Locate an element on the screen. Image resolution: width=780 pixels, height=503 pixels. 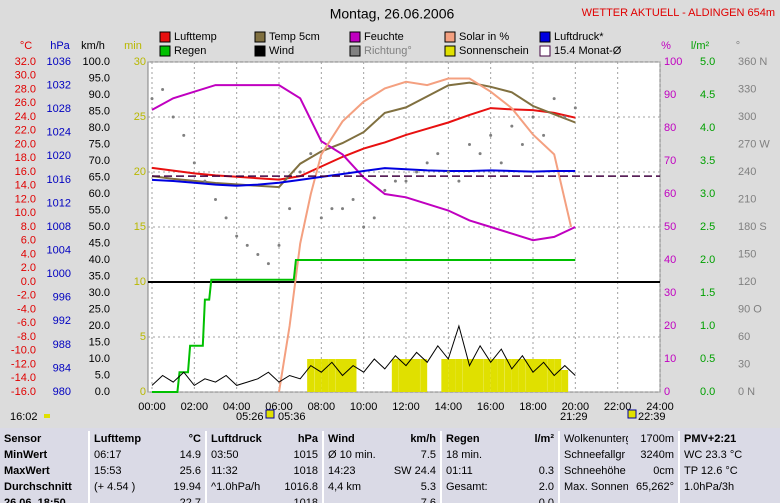
y-tick-label: 0.0 is located at coordinates (28, 282).